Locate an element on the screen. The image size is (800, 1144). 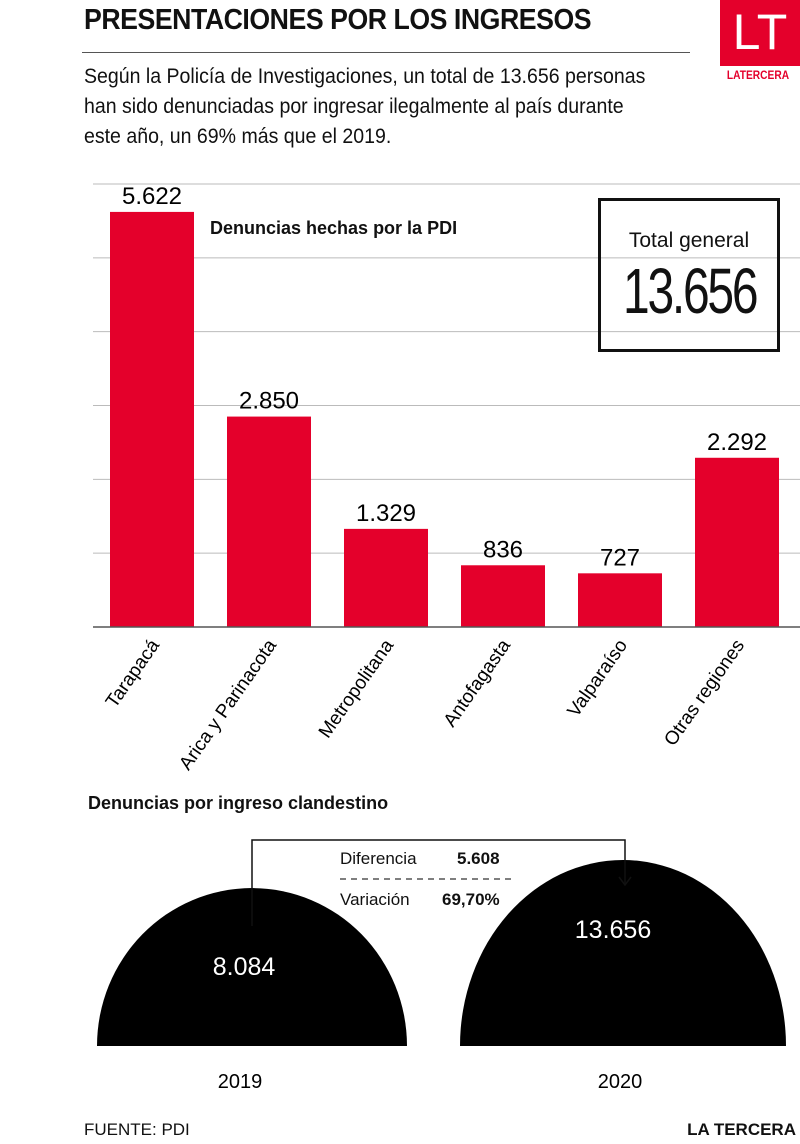
total-label: Total general is located at coordinates (689, 240).